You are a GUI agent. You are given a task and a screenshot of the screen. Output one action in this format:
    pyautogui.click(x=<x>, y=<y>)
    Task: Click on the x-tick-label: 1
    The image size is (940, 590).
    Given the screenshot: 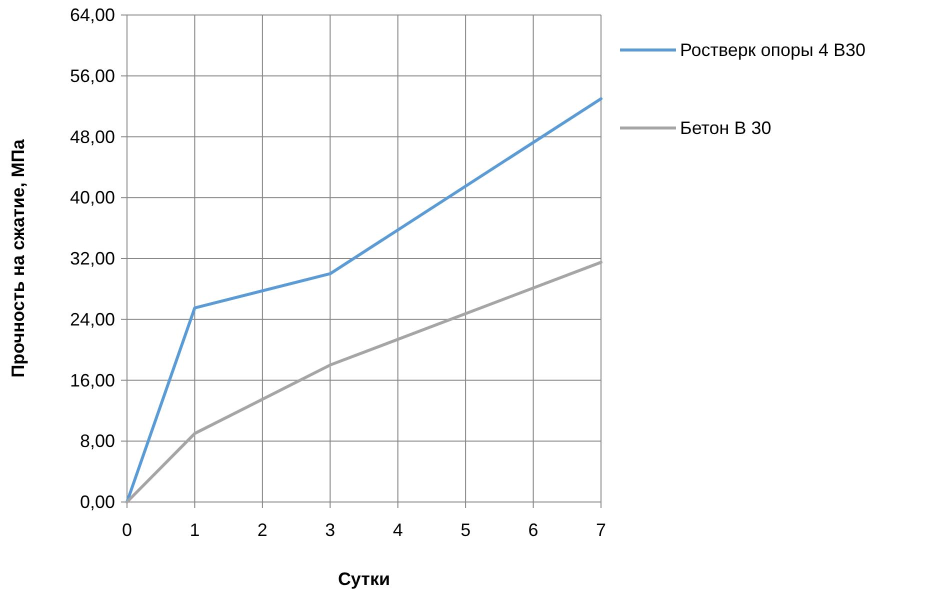 What is the action you would take?
    pyautogui.click(x=195, y=530)
    